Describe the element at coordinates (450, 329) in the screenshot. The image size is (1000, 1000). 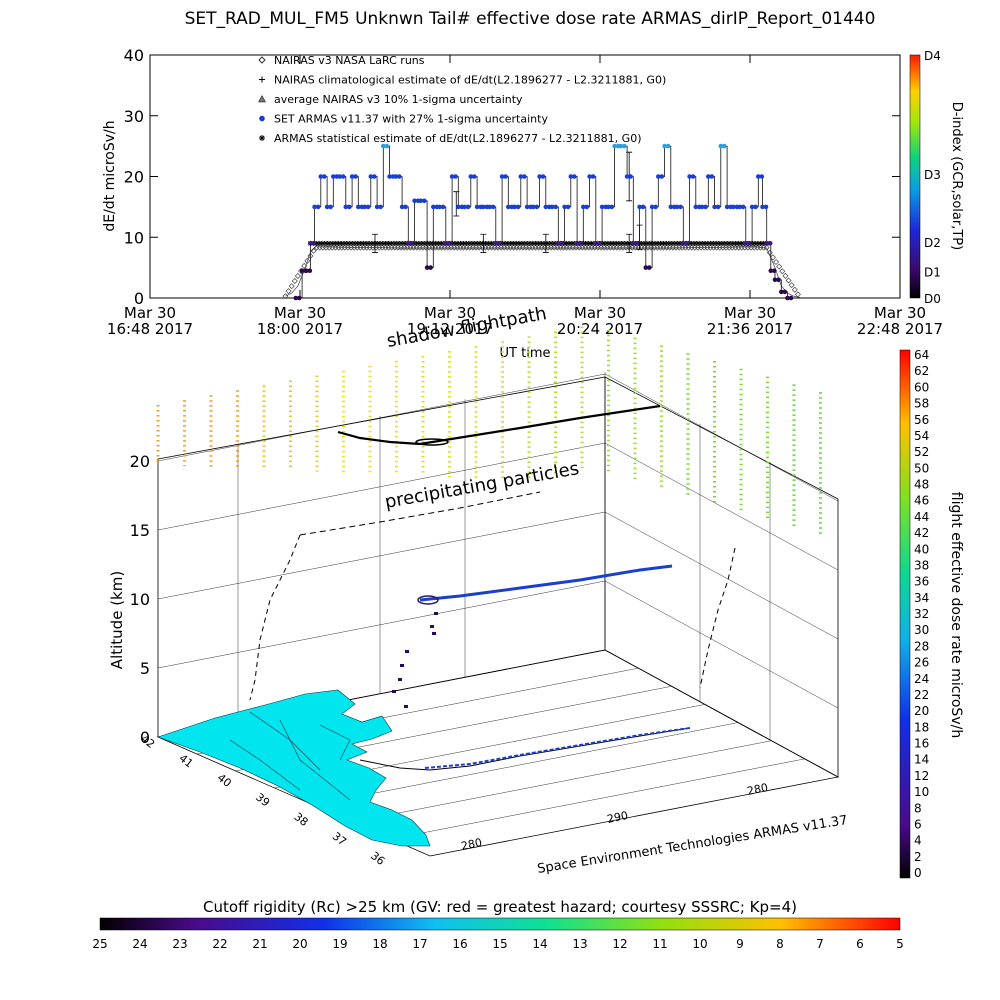
I see `x-tick-label-line2: 19:12 2017` at that location.